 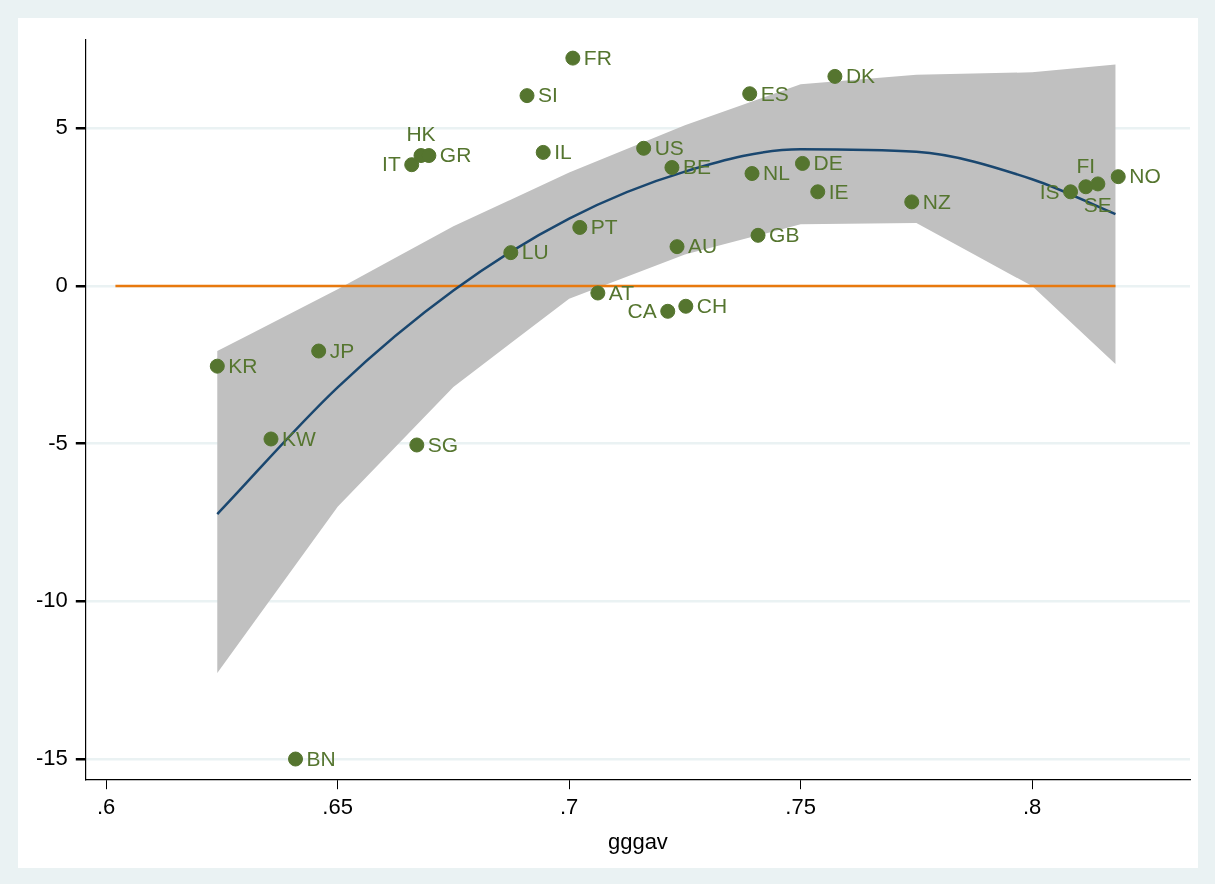 I want to click on data-label: DE, so click(x=828, y=163).